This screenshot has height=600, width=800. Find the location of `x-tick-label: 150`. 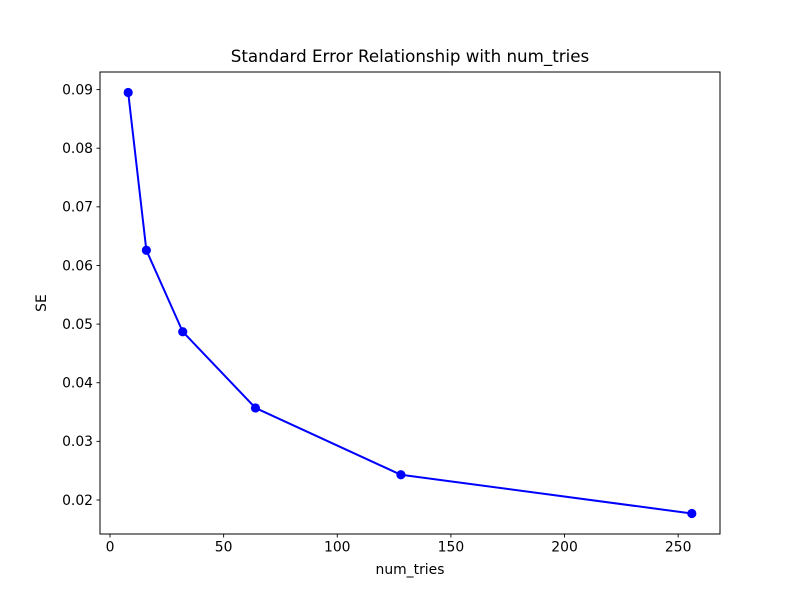

x-tick-label: 150 is located at coordinates (451, 548).